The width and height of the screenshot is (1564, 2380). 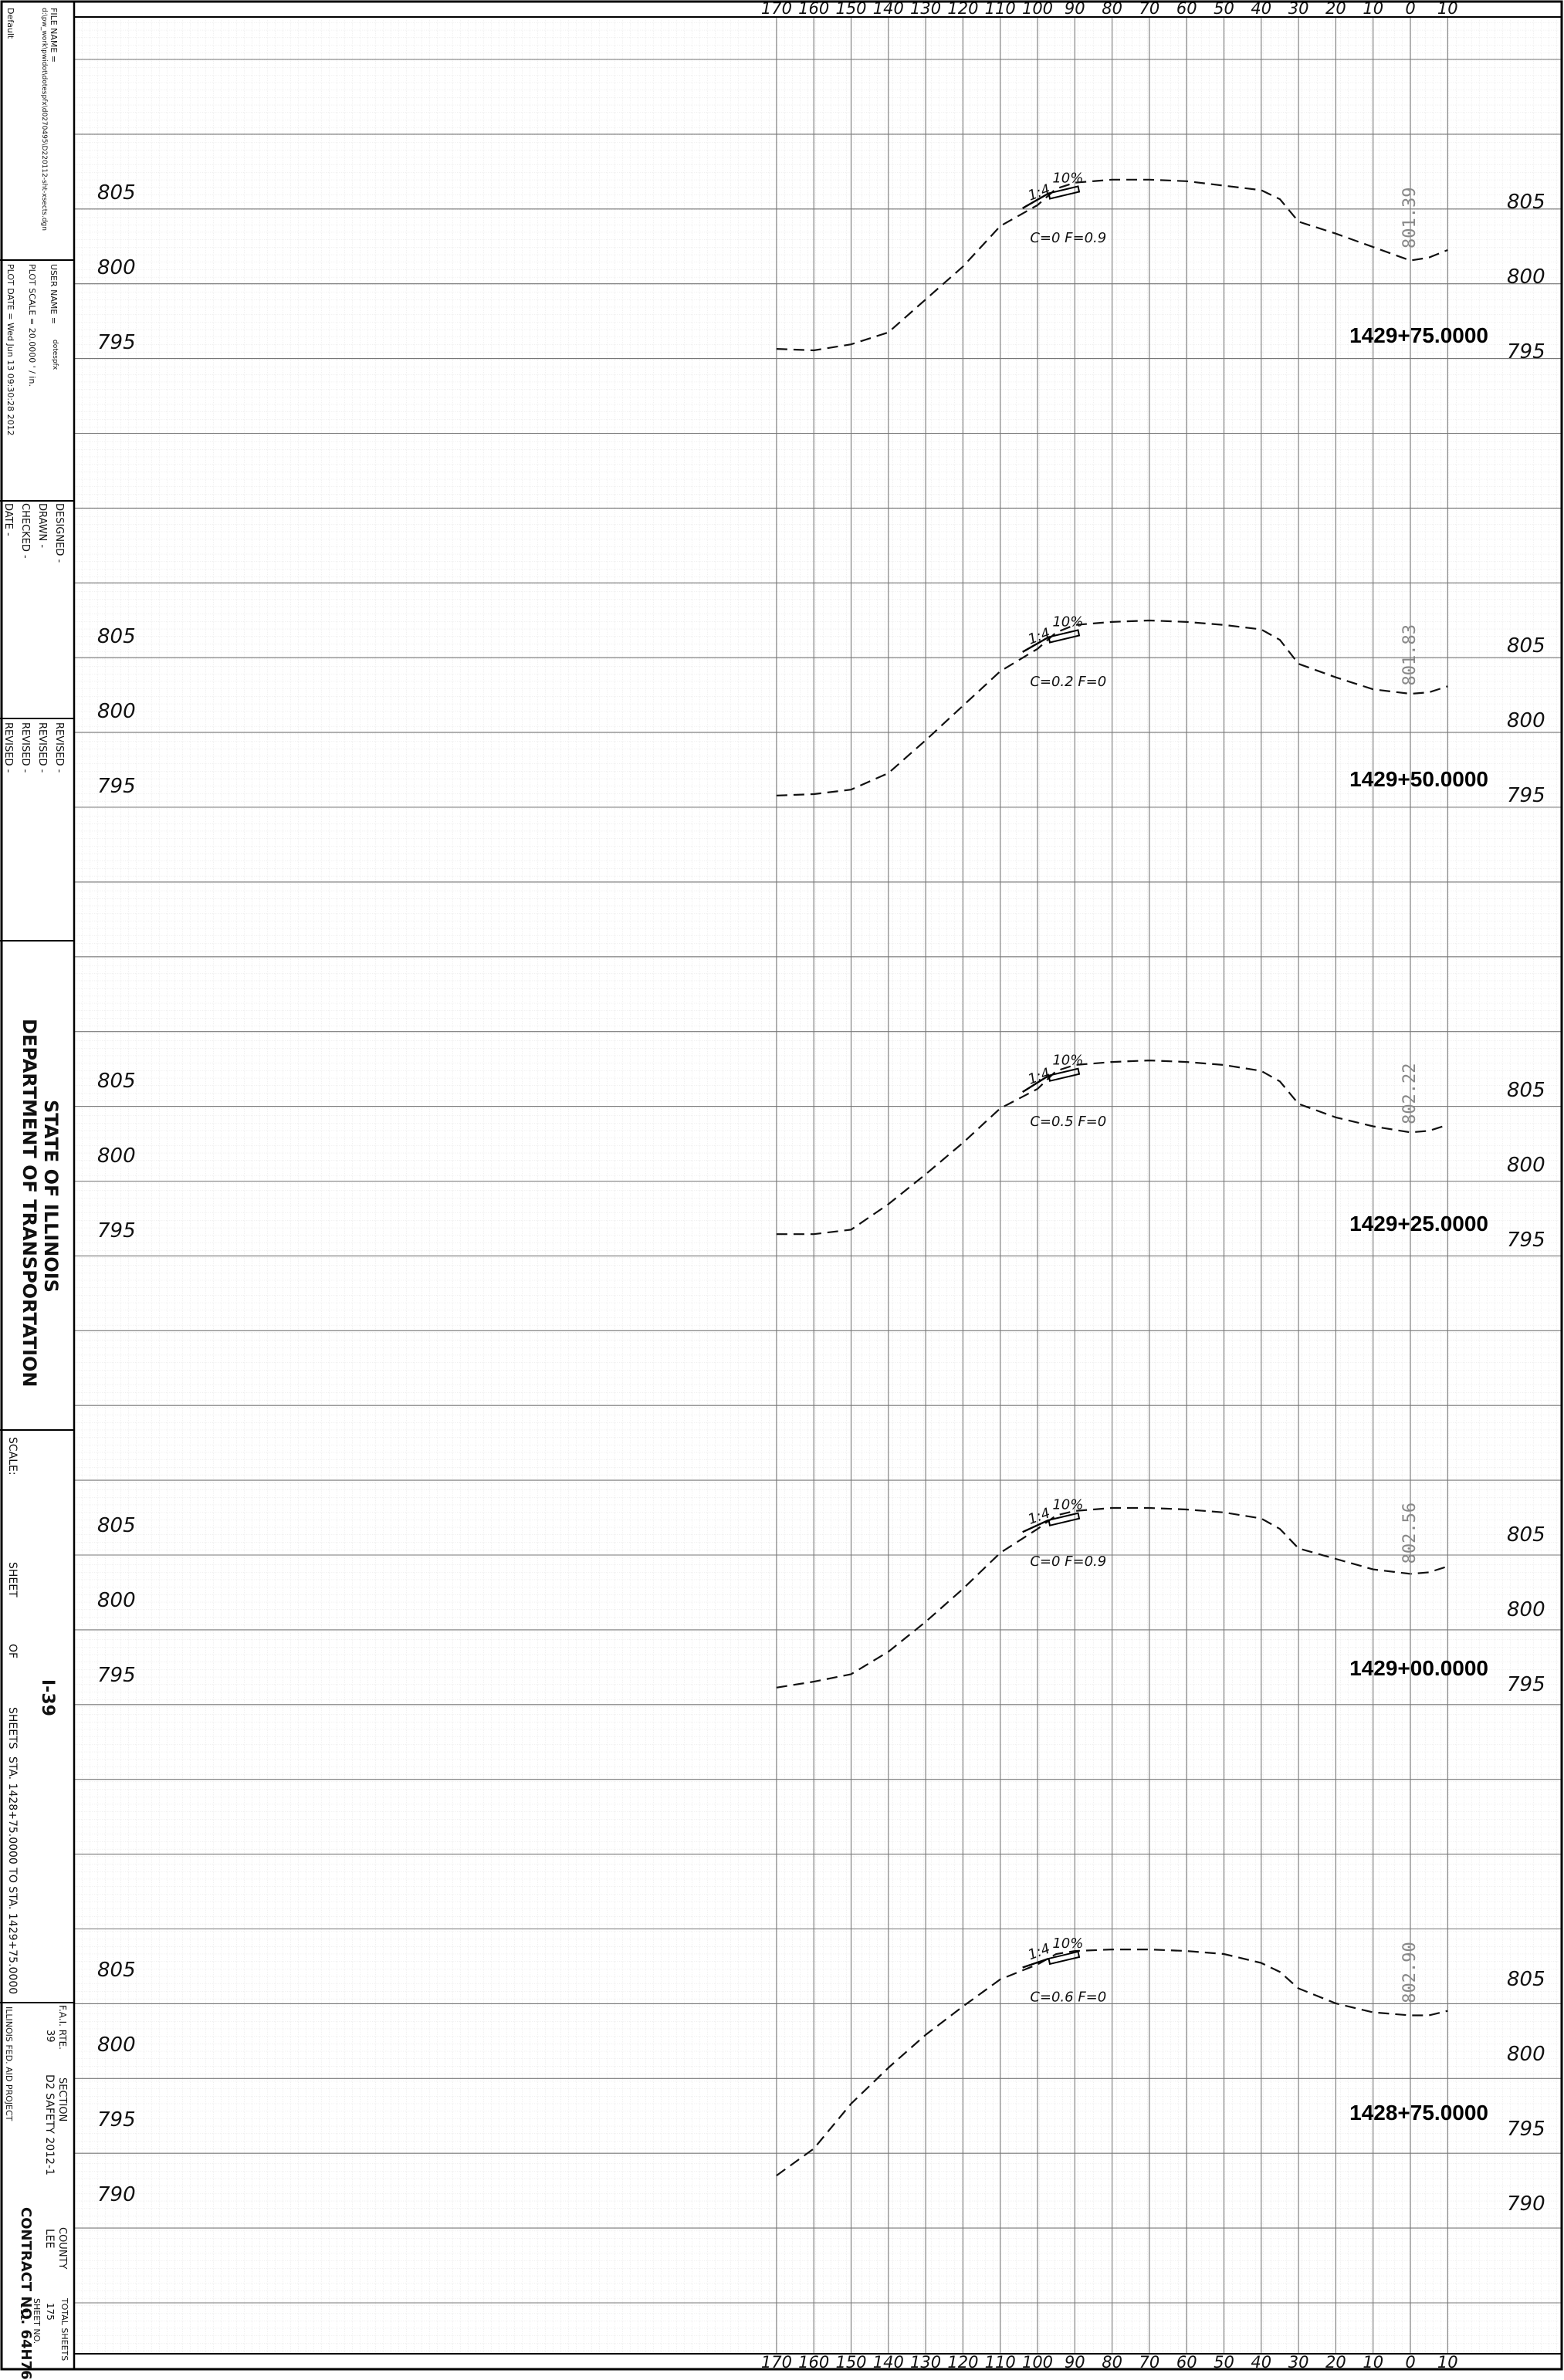 I want to click on user-name: dotespfx, so click(x=55, y=355).